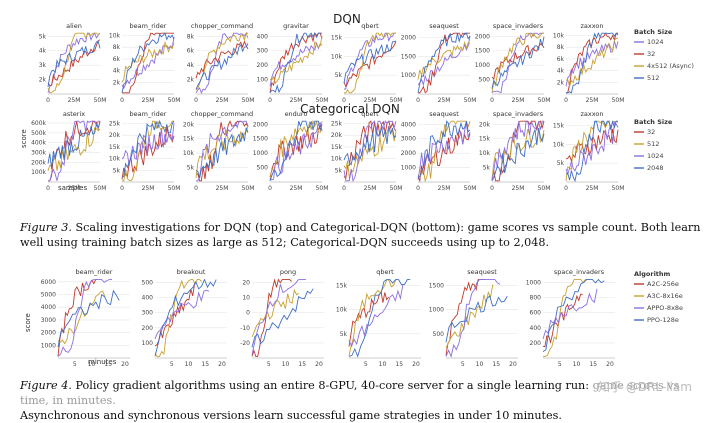  What do you see at coordinates (263, 51) in the screenshot?
I see `y-tick-label: 300` at bounding box center [263, 51].